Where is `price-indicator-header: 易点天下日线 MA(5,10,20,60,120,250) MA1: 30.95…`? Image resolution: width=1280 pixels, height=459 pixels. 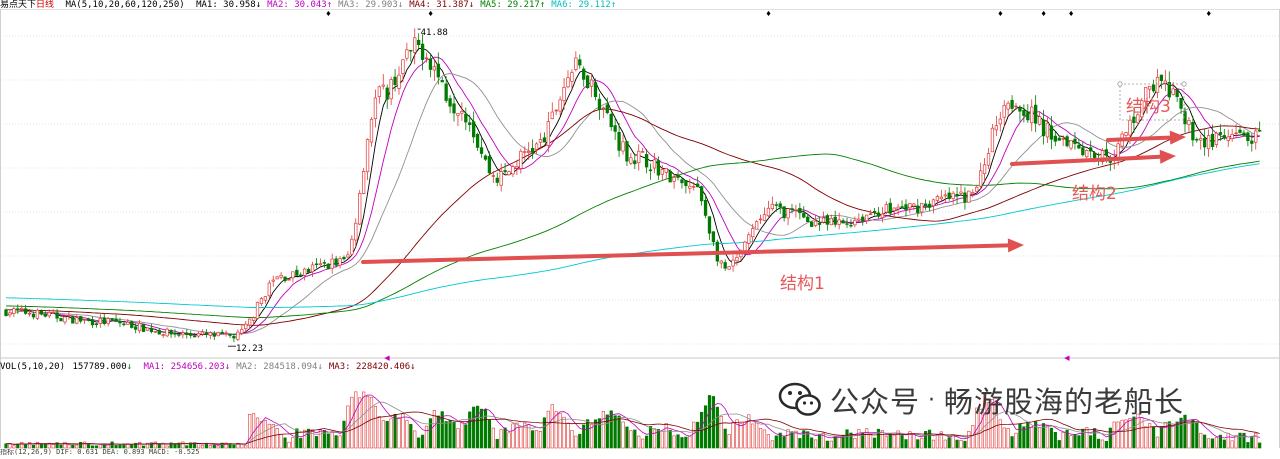 price-indicator-header: 易点天下日线 MA(5,10,20,60,120,250) MA1: 30.95… is located at coordinates (311, 5).